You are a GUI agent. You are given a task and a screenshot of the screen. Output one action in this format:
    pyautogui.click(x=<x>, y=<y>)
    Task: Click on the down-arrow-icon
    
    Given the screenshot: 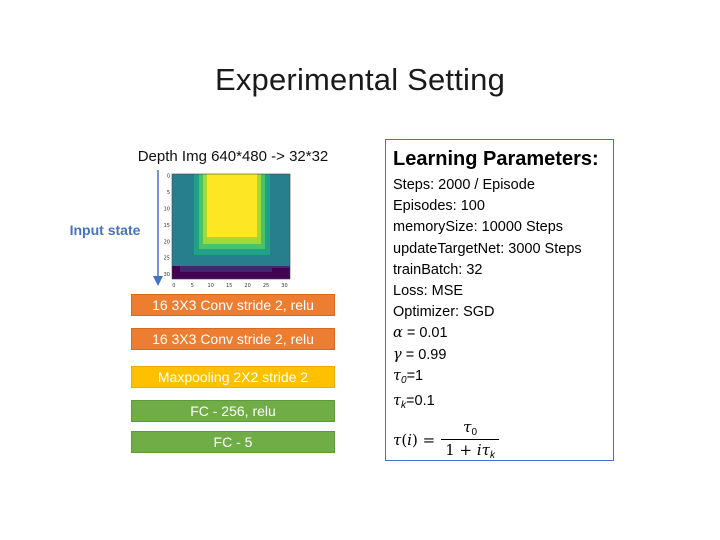 What is the action you would take?
    pyautogui.click(x=158, y=228)
    